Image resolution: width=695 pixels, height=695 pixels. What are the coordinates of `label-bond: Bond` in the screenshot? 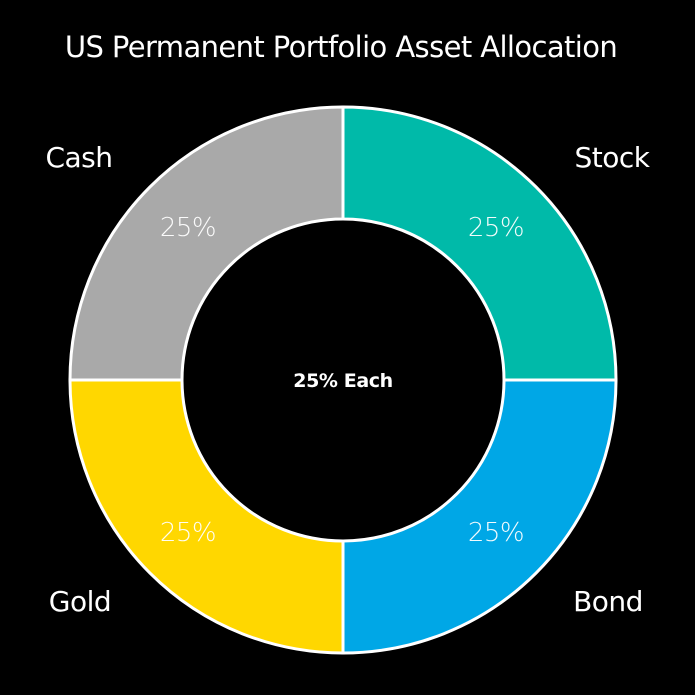 It's located at (608, 601).